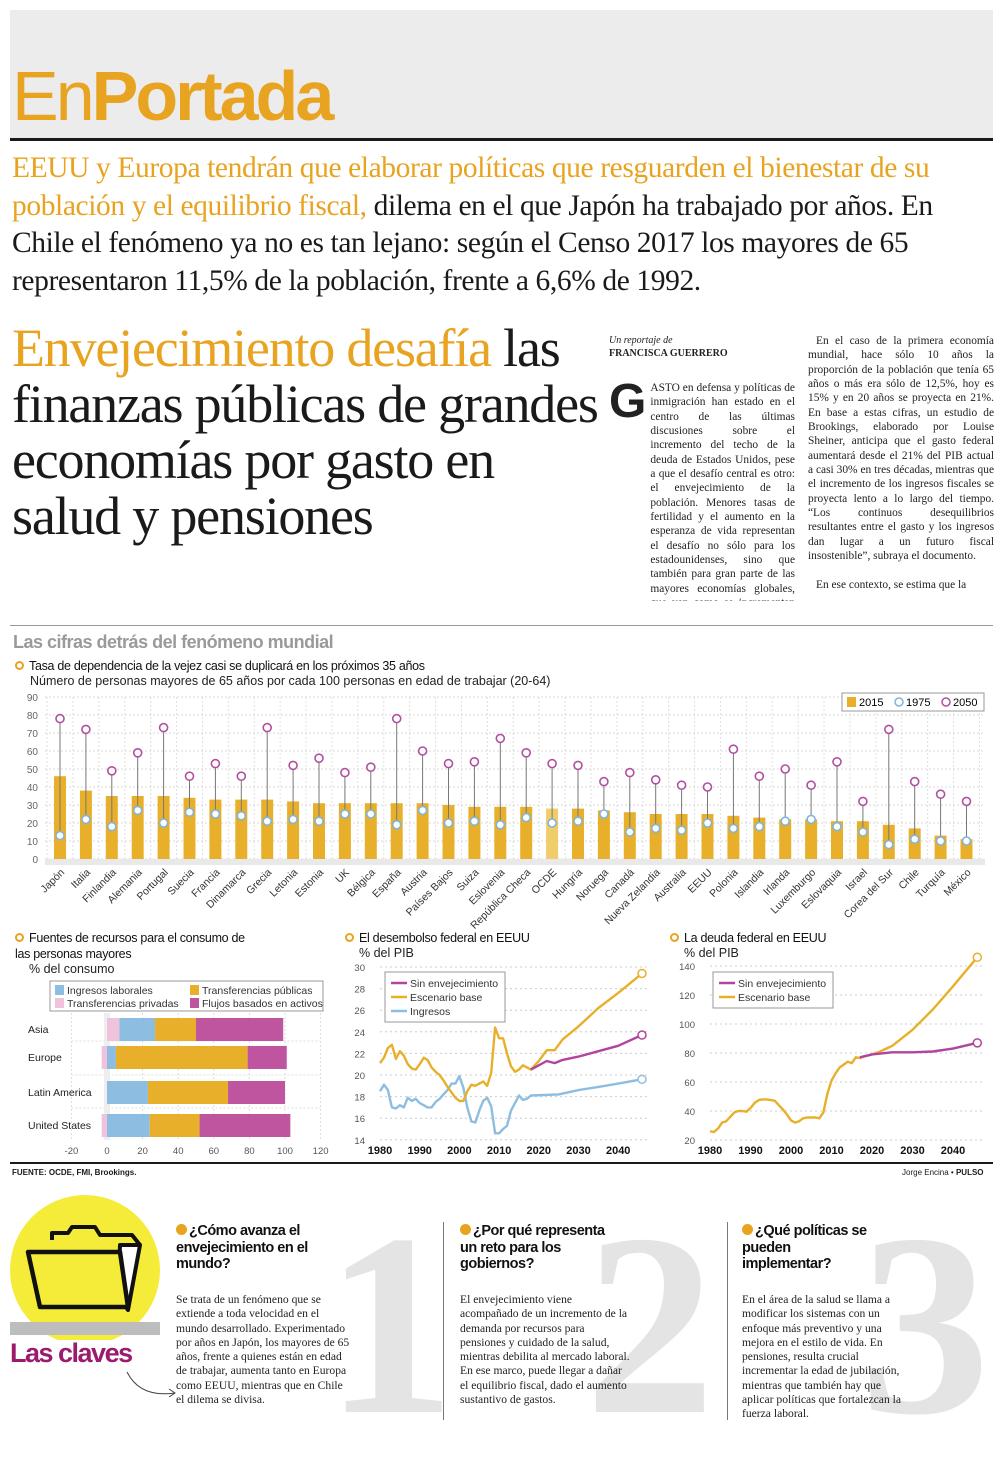 The image size is (1000, 1469). Describe the element at coordinates (899, 702) in the screenshot. I see `legend-marker-1975` at that location.